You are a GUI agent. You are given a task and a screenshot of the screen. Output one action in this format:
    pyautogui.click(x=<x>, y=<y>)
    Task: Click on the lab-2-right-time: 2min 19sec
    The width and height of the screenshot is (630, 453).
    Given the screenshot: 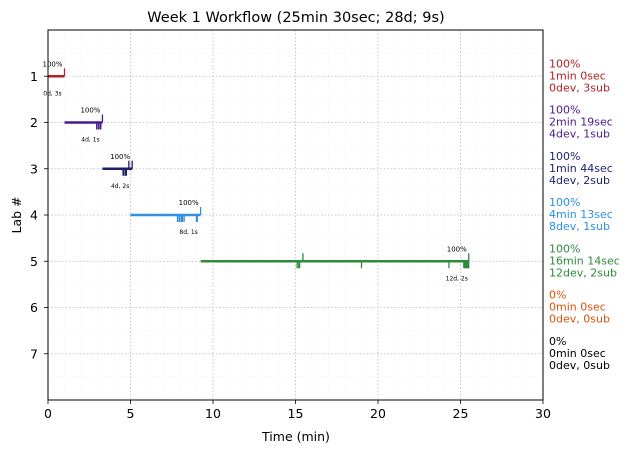 What is the action you would take?
    pyautogui.click(x=581, y=122)
    